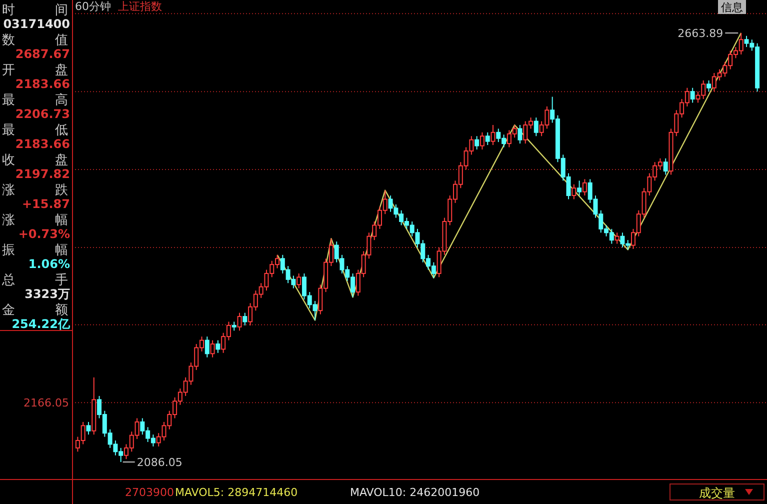 Image resolution: width=767 pixels, height=504 pixels. Describe the element at coordinates (415, 492) in the screenshot. I see `text: MAVOL10: 2462001960` at that location.